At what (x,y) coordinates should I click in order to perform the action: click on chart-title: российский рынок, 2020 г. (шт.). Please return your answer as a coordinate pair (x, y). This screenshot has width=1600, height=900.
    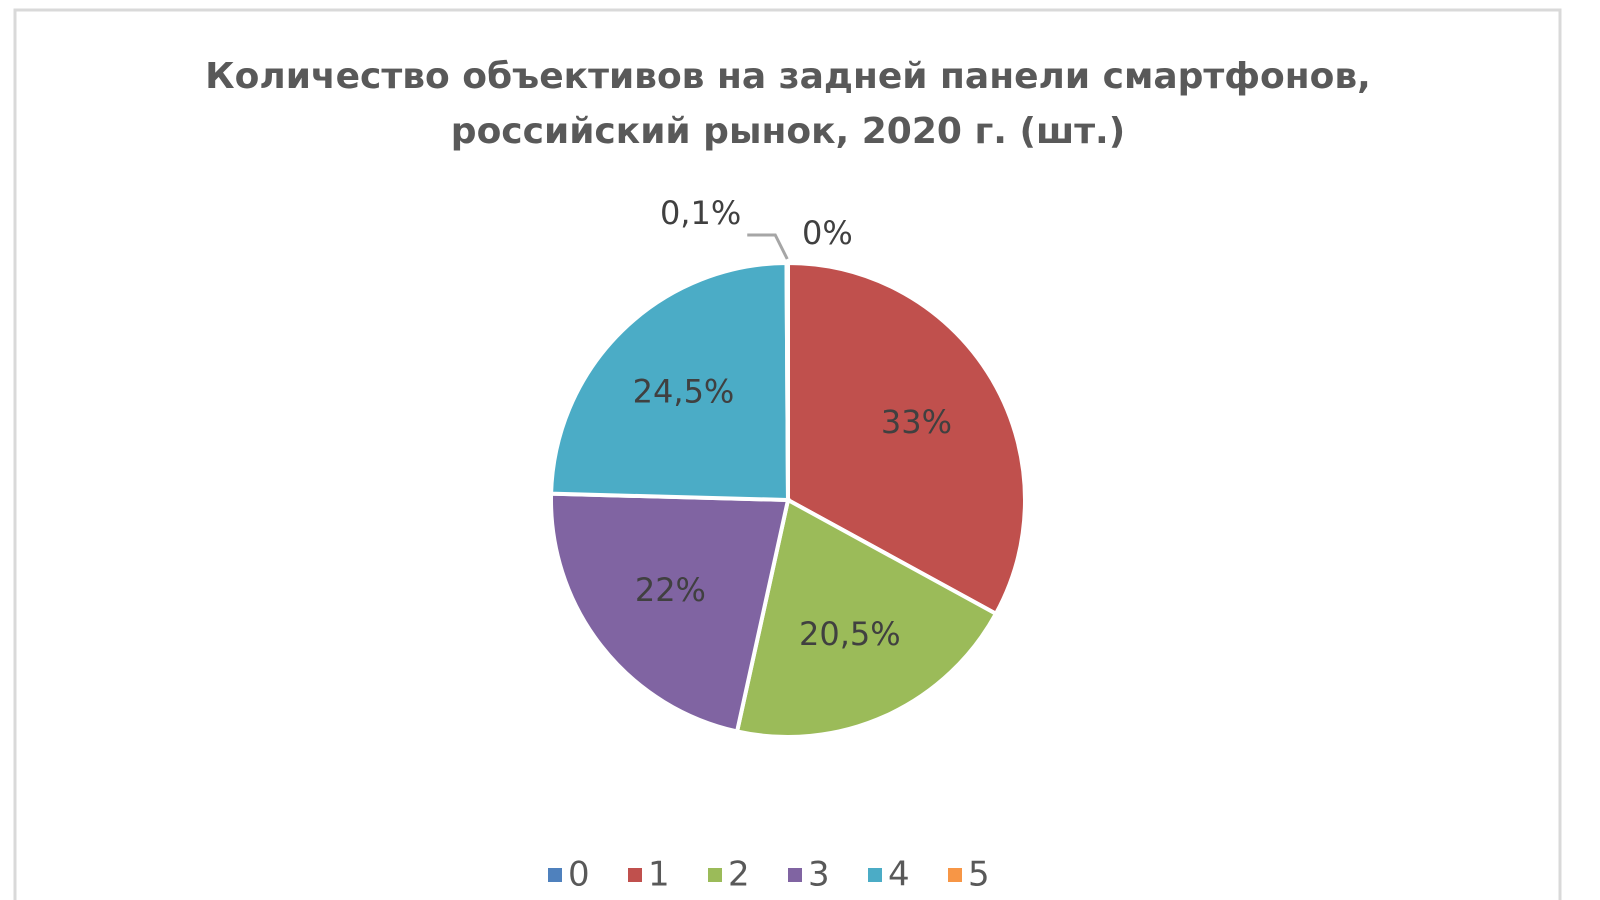
    Looking at the image, I should click on (788, 131).